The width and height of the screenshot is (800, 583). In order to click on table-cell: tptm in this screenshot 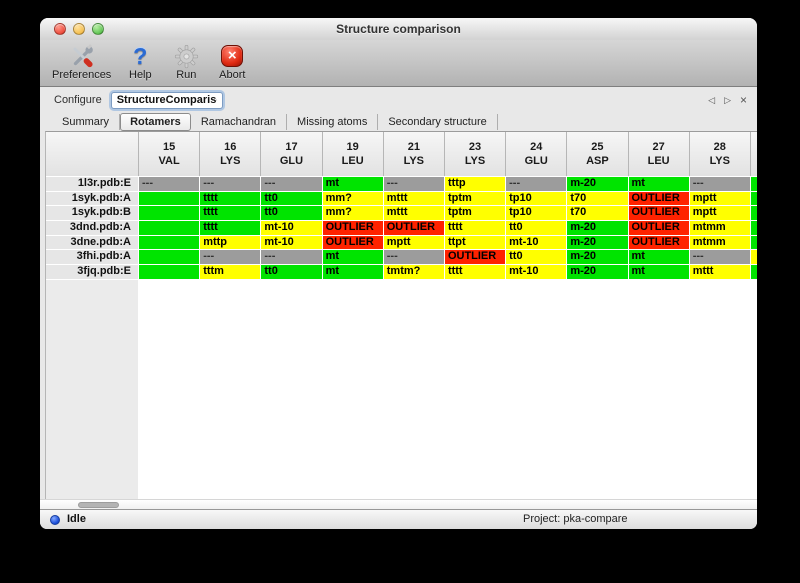, I will do `click(475, 198)`.